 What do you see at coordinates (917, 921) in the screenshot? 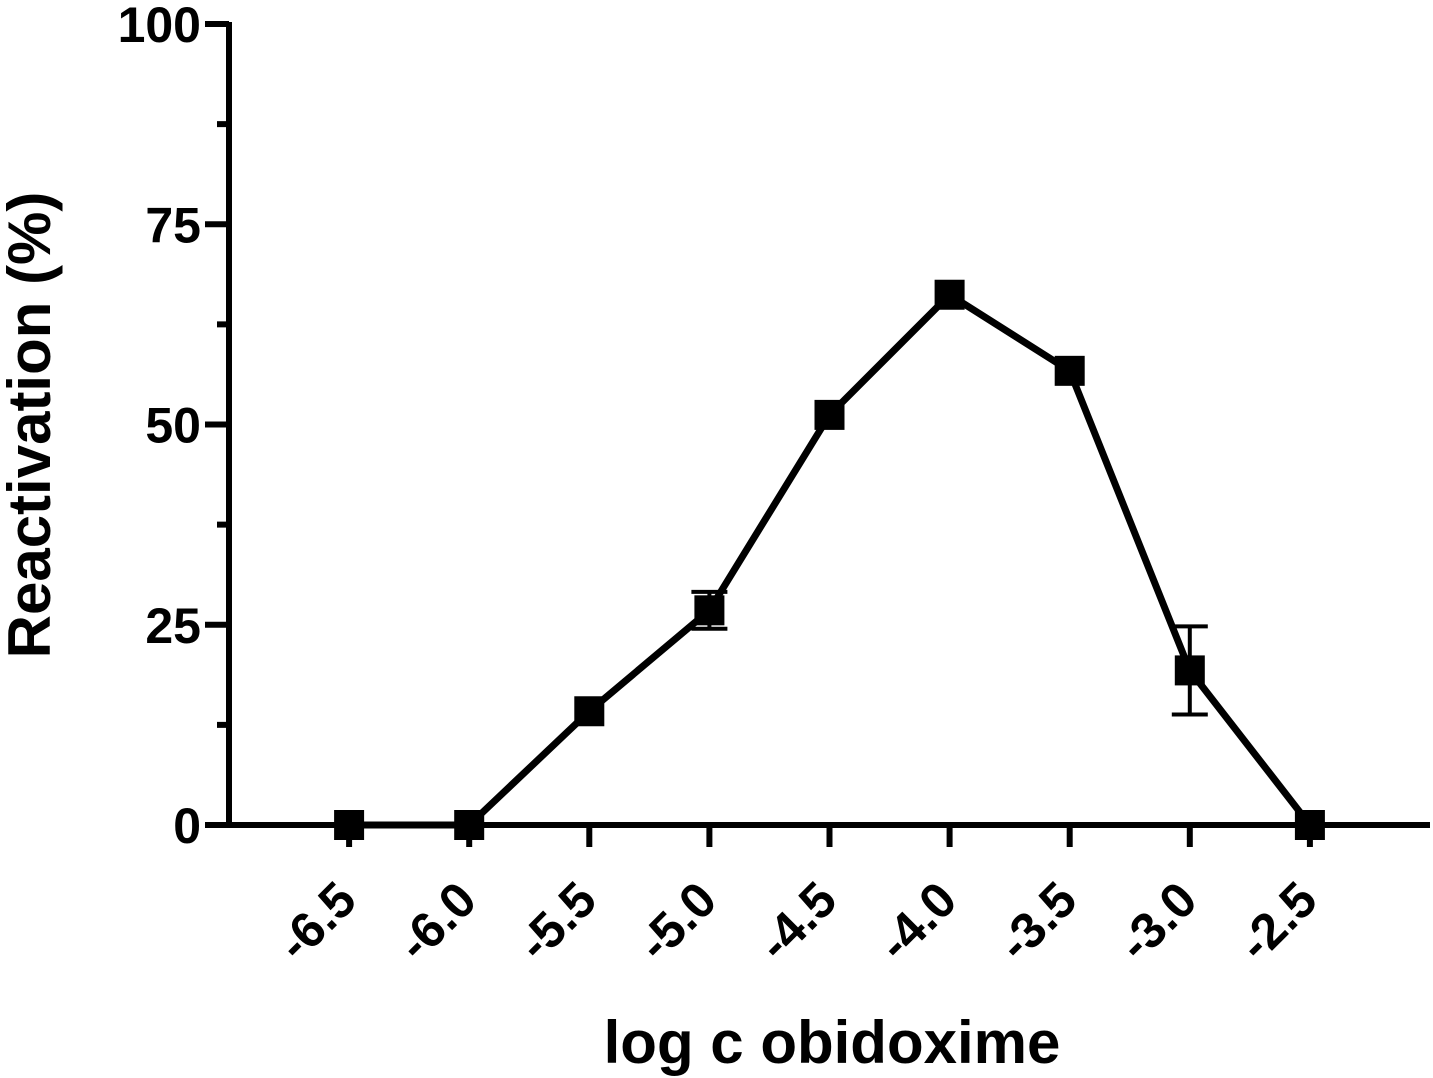
I see `x-tick-label: -4.0` at bounding box center [917, 921].